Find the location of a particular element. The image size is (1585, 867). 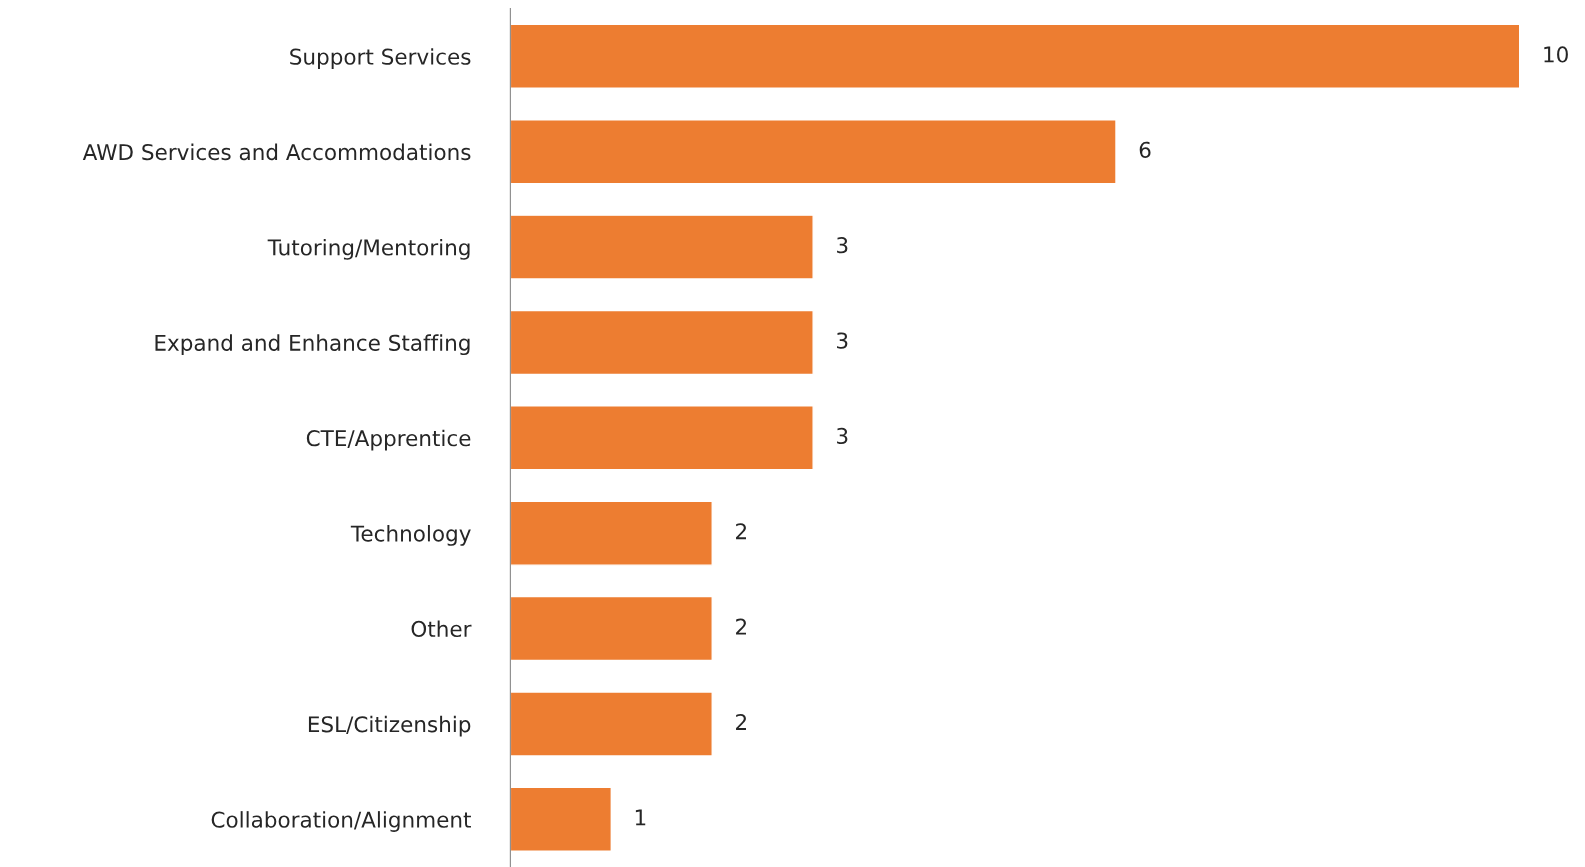

data-label: 10 is located at coordinates (1556, 54).